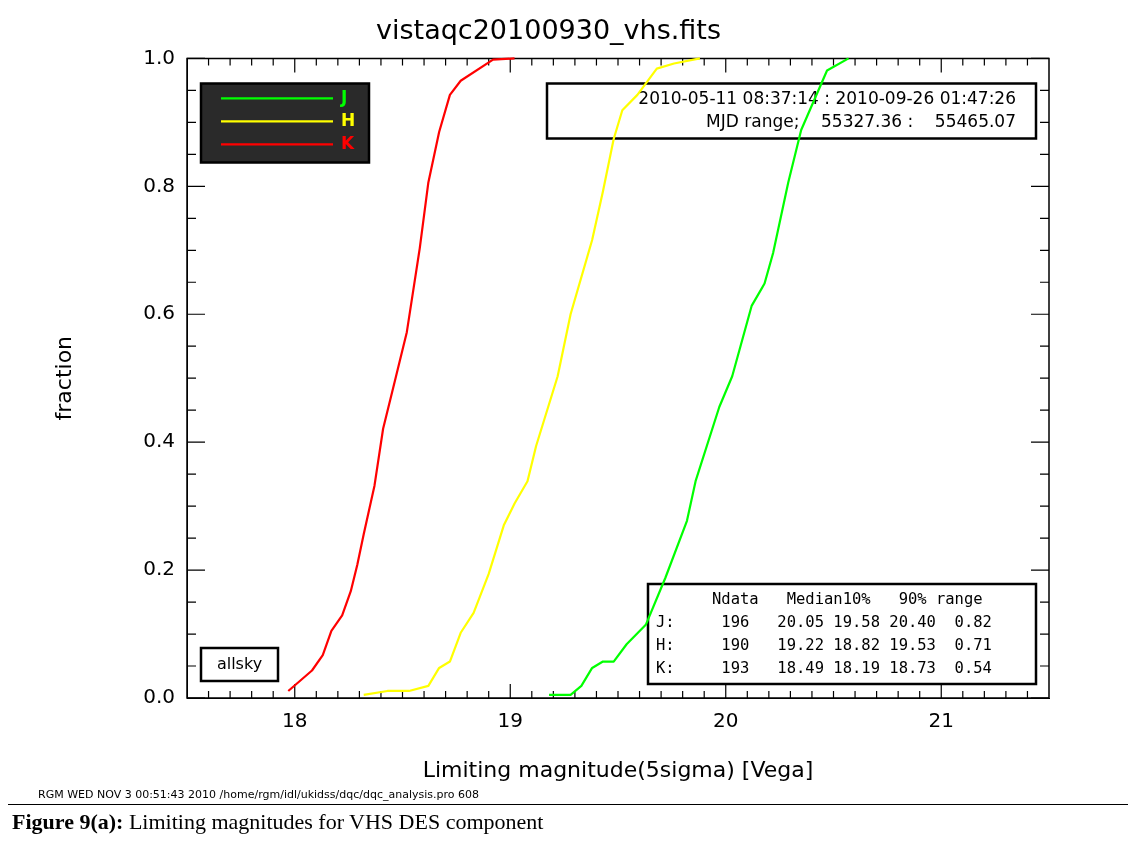  What do you see at coordinates (159, 568) in the screenshot?
I see `y-tick-label: 0.2` at bounding box center [159, 568].